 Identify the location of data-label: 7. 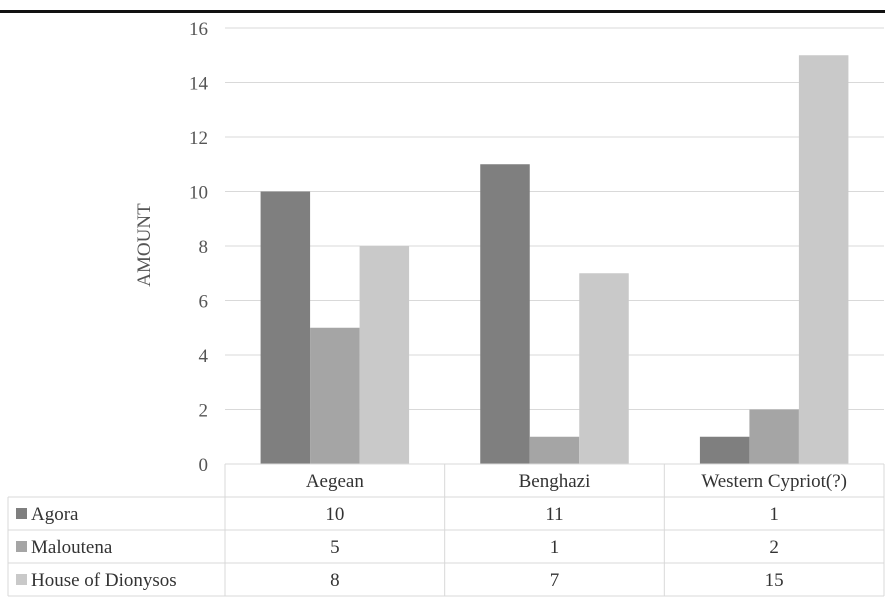
(555, 580).